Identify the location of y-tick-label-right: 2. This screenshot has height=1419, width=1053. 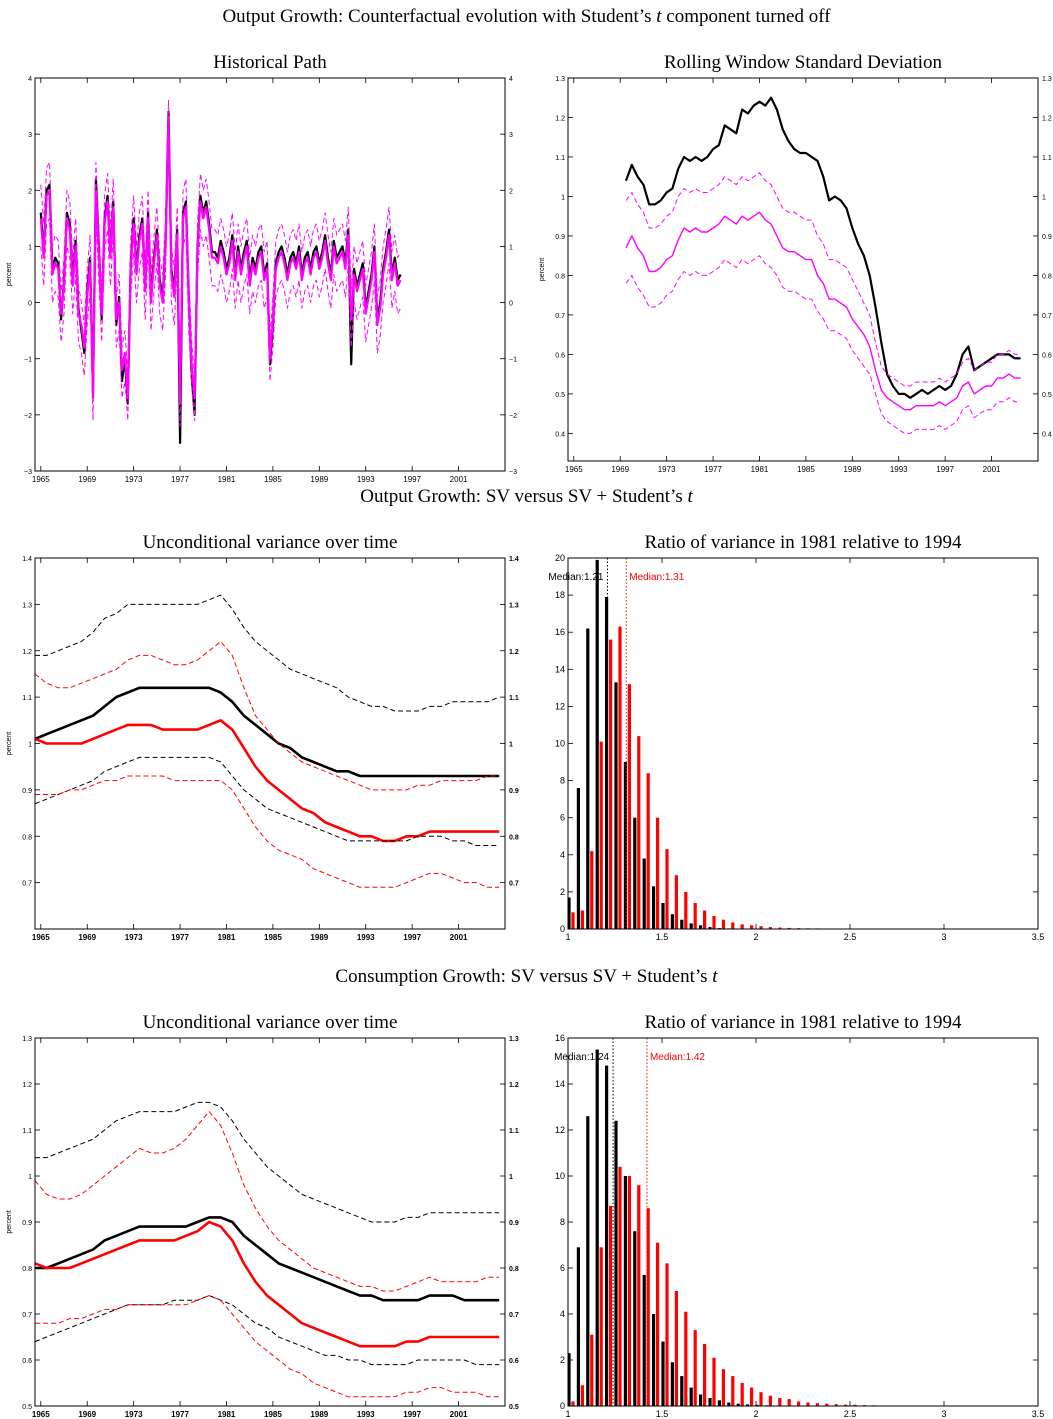
(511, 191).